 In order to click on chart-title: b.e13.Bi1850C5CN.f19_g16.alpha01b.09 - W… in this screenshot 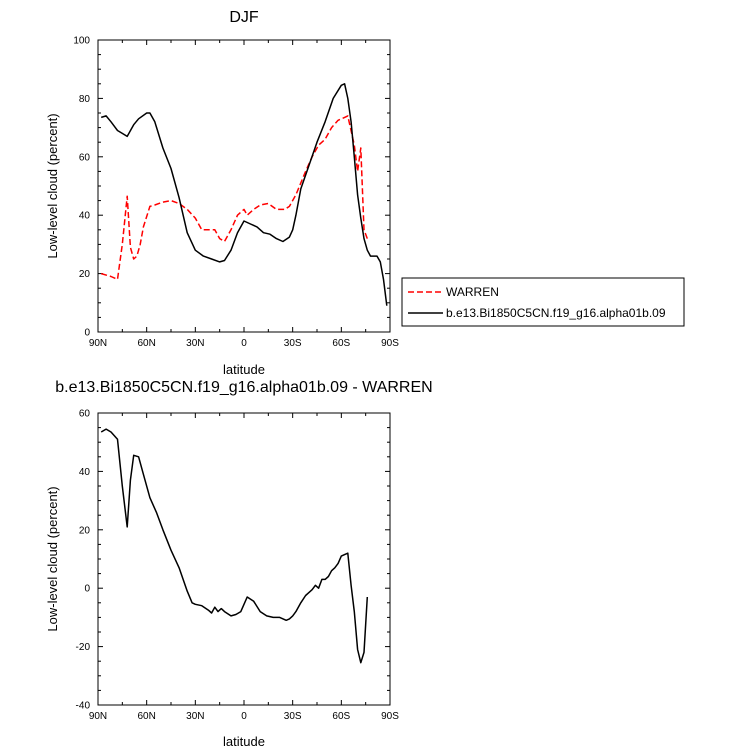, I will do `click(243, 387)`.